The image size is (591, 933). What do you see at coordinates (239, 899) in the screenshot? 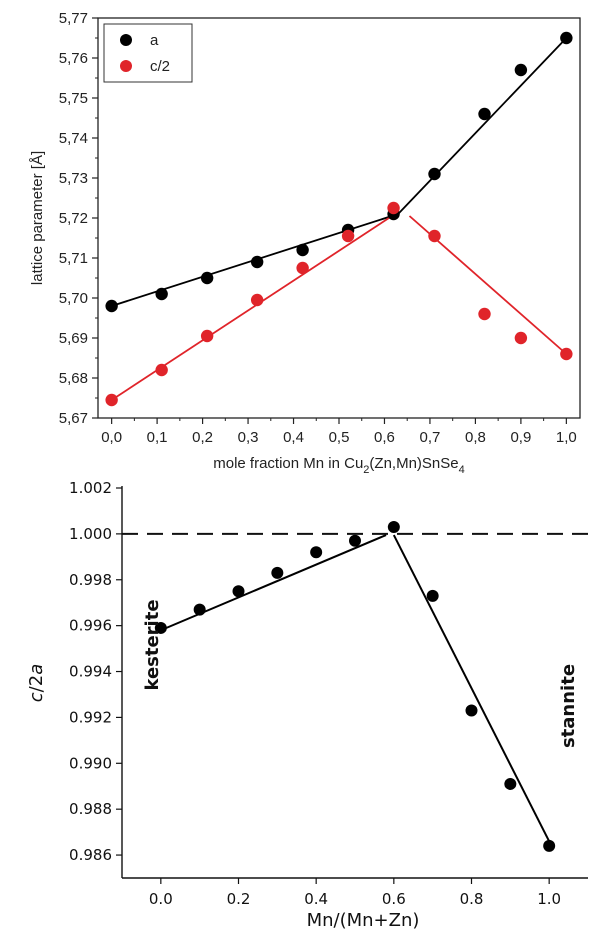
I see `bottom-x-tick-label: 0.2` at bounding box center [239, 899].